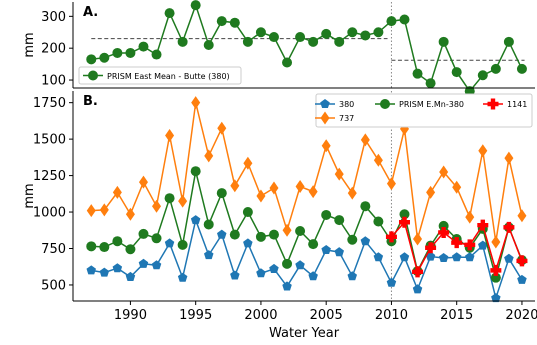 This screenshot has width=537, height=345. I want to click on legend-label: PRISM E.Mn-380, so click(431, 104).